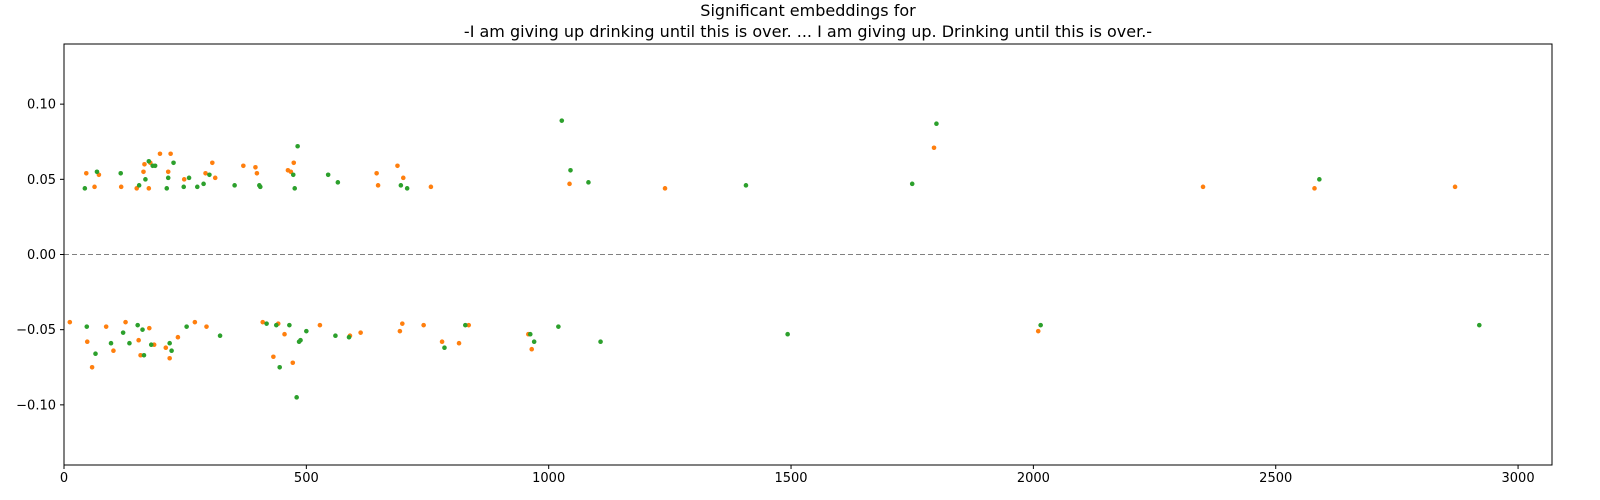  I want to click on y-tick-label: −0.10, so click(36, 405).